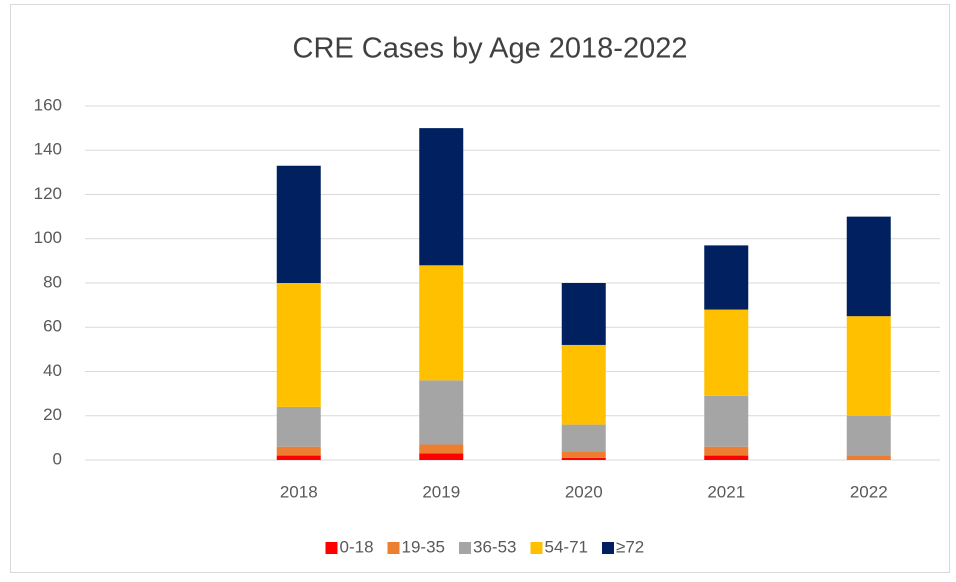 This screenshot has height=582, width=956. What do you see at coordinates (566, 546) in the screenshot?
I see `legend-label: 54-71` at bounding box center [566, 546].